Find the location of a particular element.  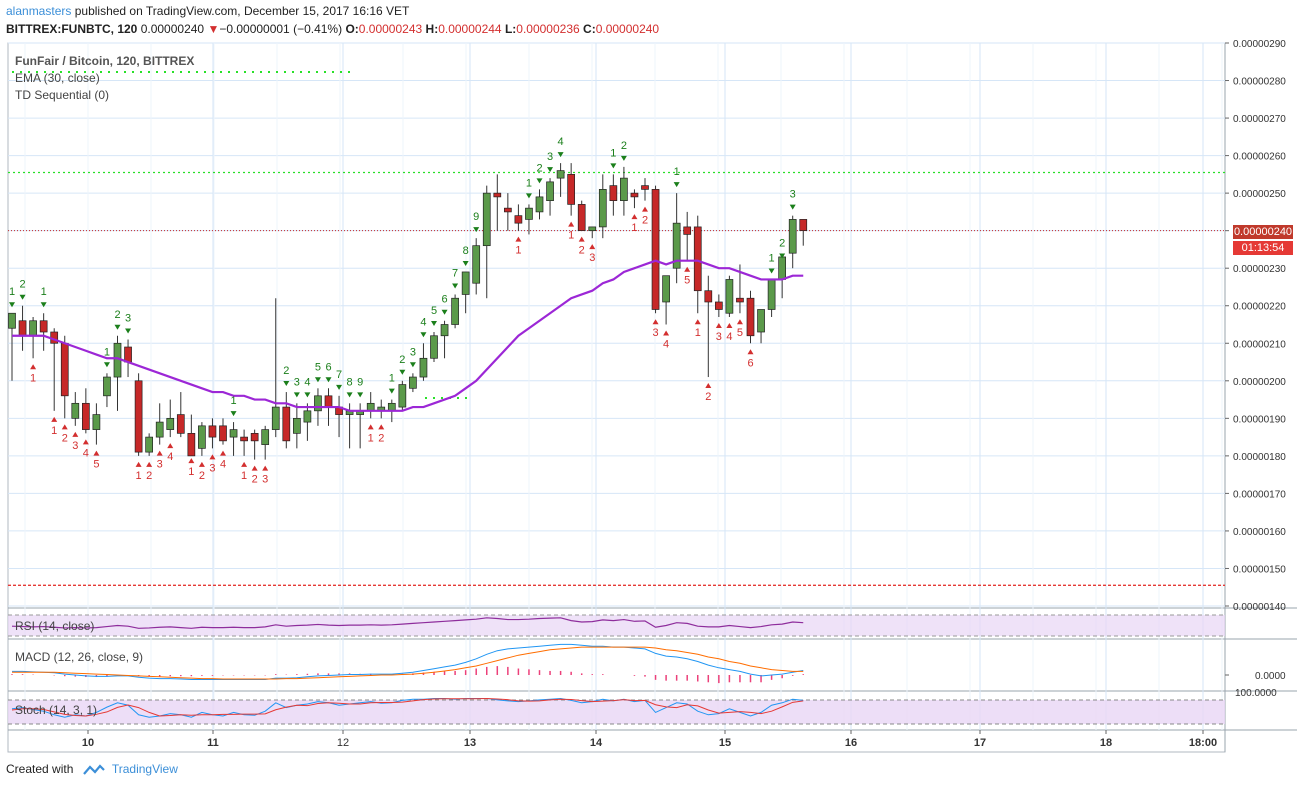

stoch-band is located at coordinates (616, 712).